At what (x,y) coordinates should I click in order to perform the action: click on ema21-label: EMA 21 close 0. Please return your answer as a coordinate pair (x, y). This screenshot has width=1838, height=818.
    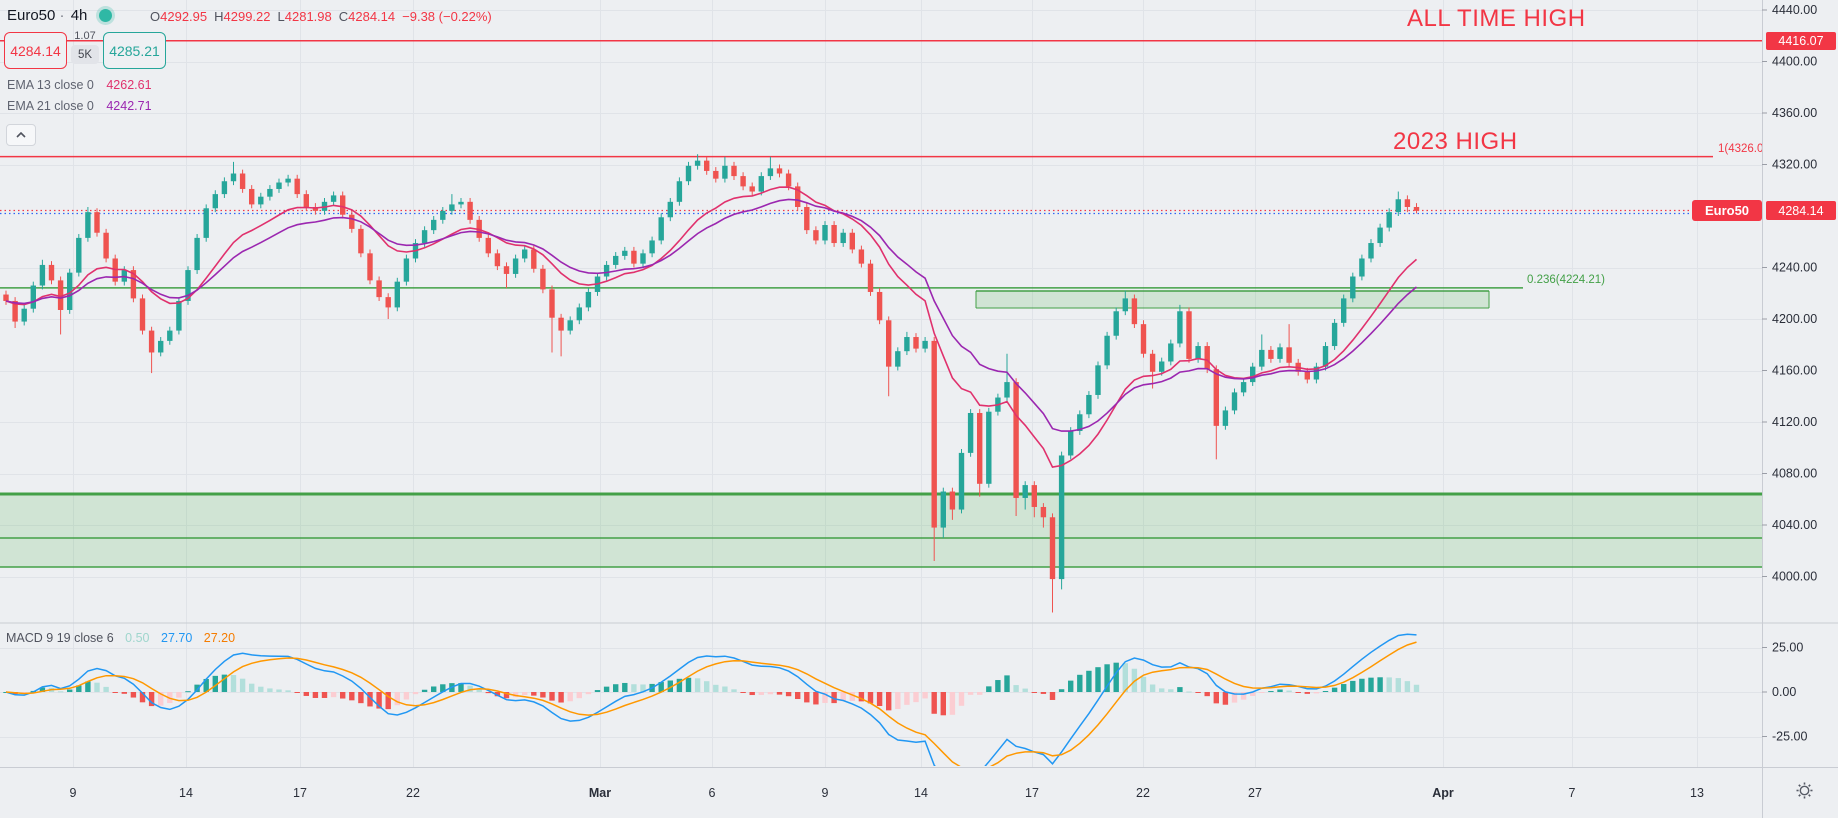
    Looking at the image, I should click on (50, 106).